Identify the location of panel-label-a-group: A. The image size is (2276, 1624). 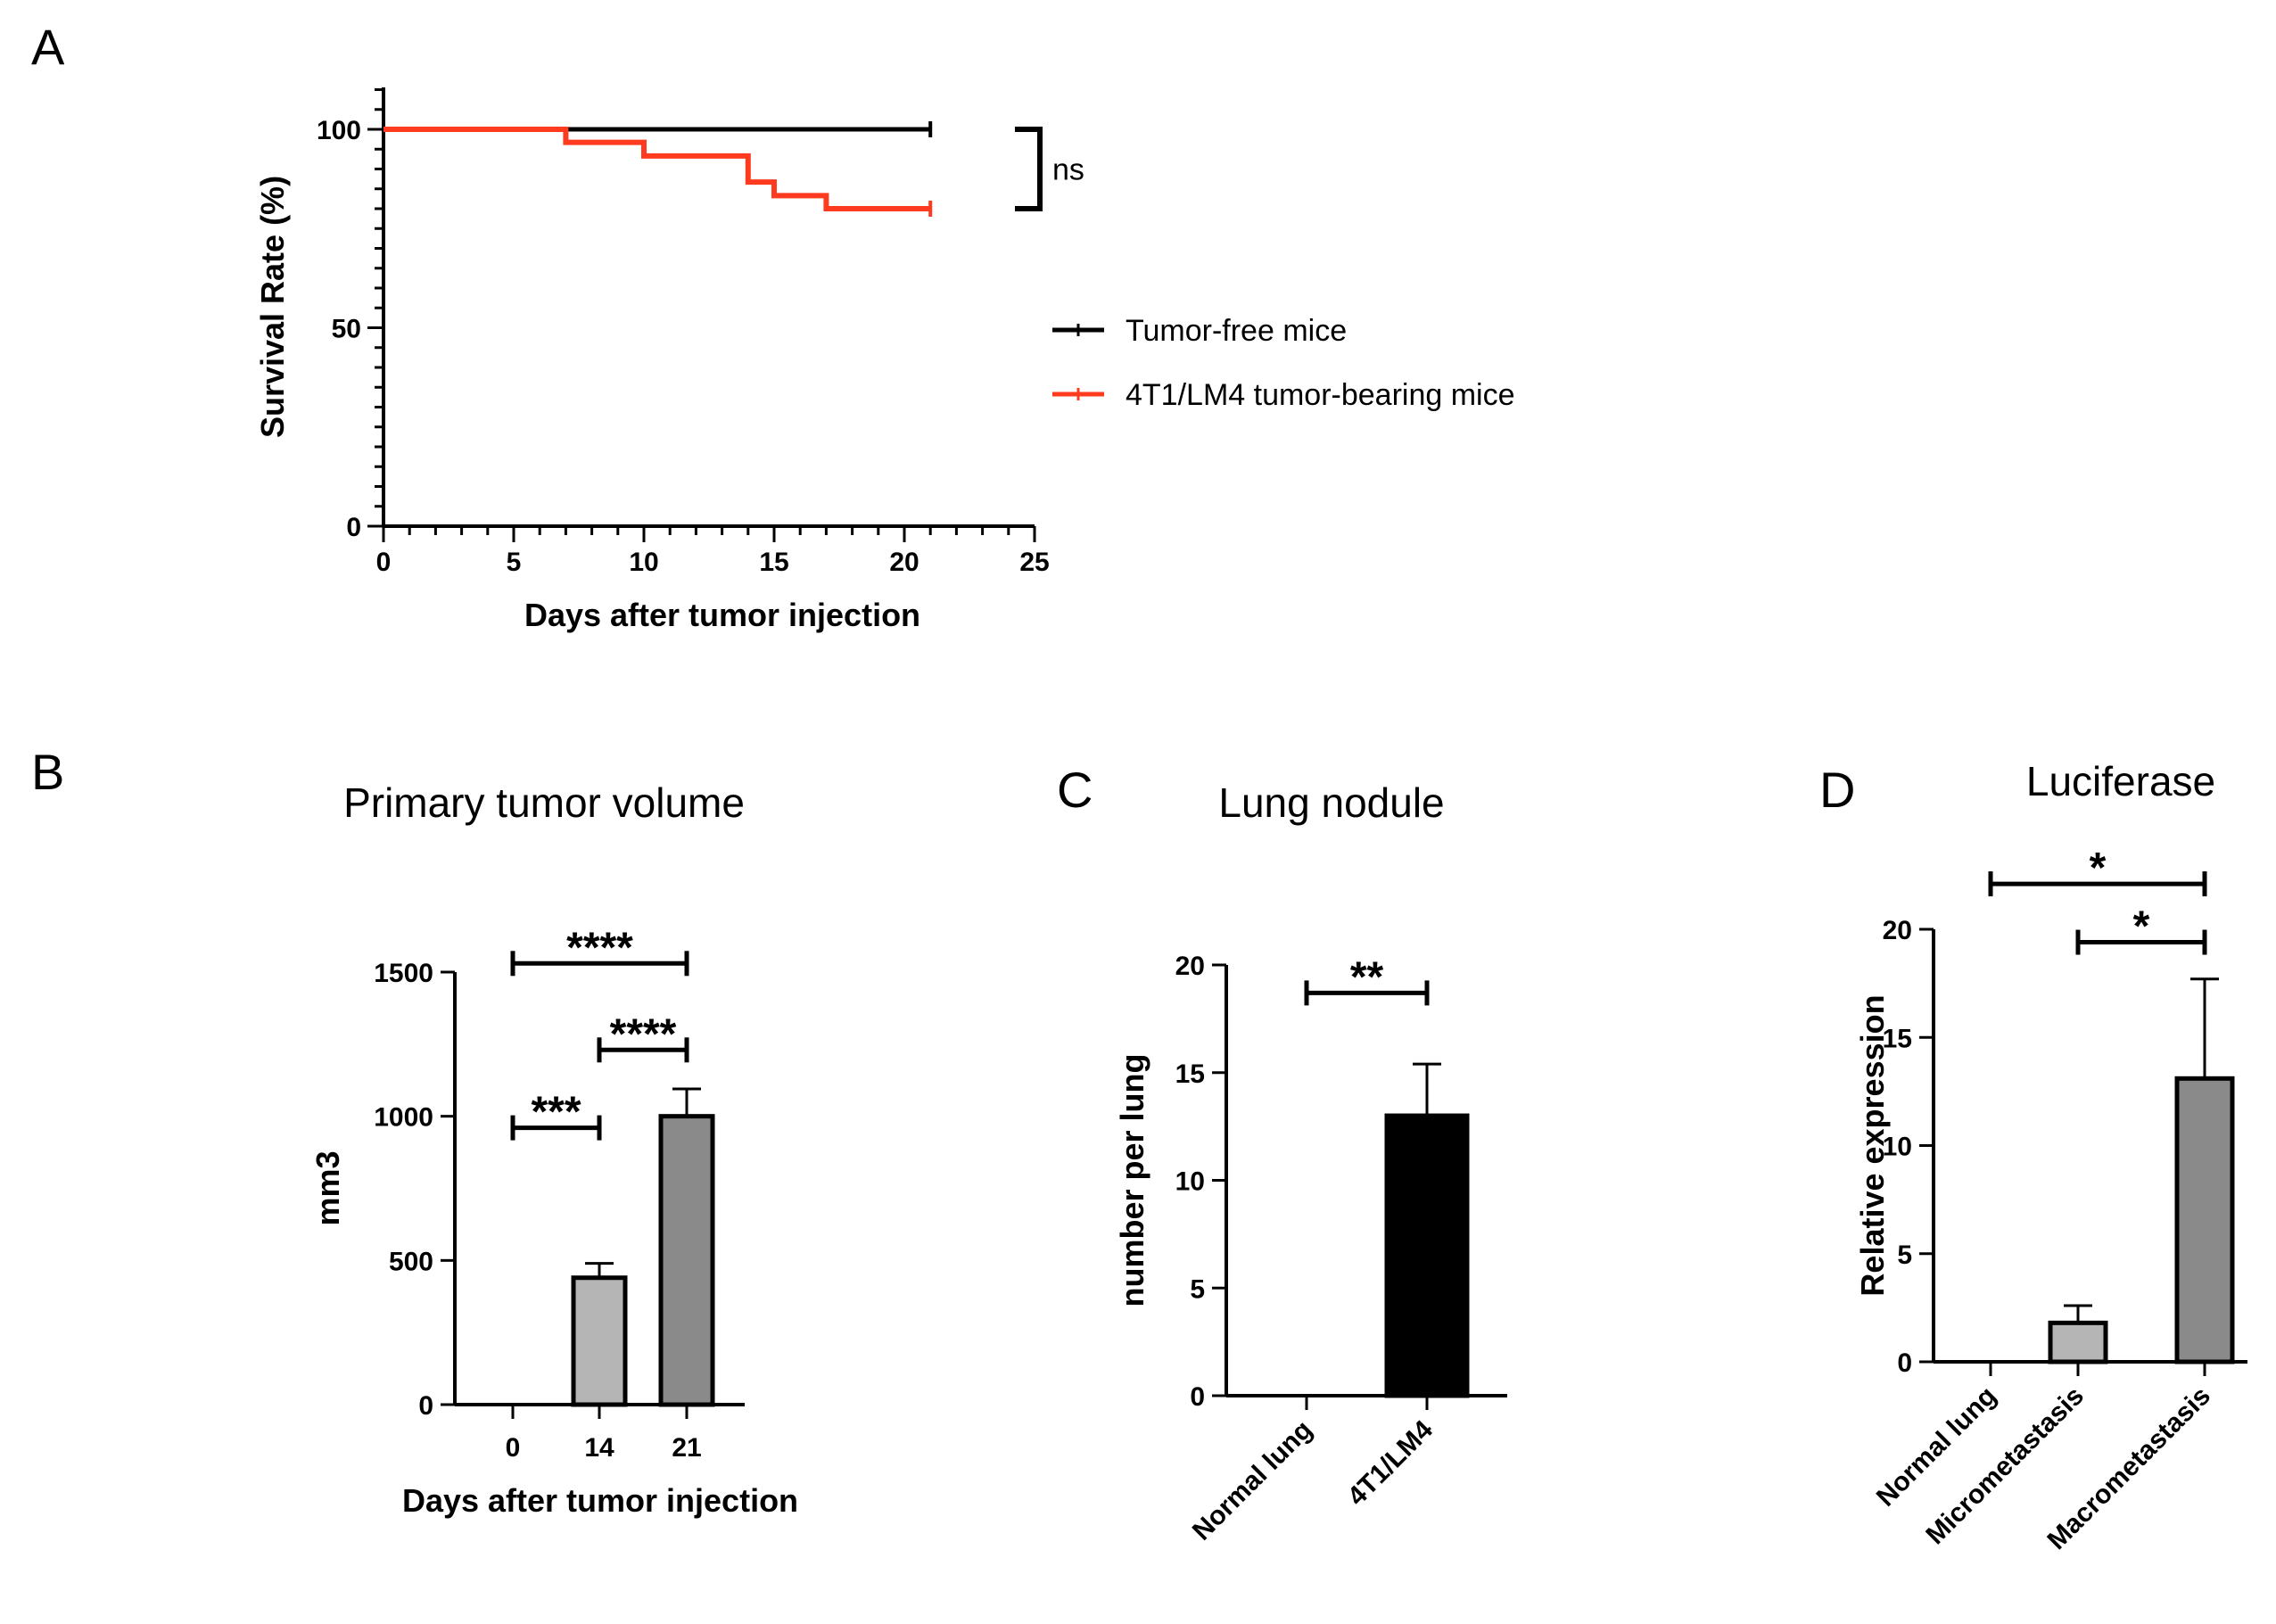
(48, 47).